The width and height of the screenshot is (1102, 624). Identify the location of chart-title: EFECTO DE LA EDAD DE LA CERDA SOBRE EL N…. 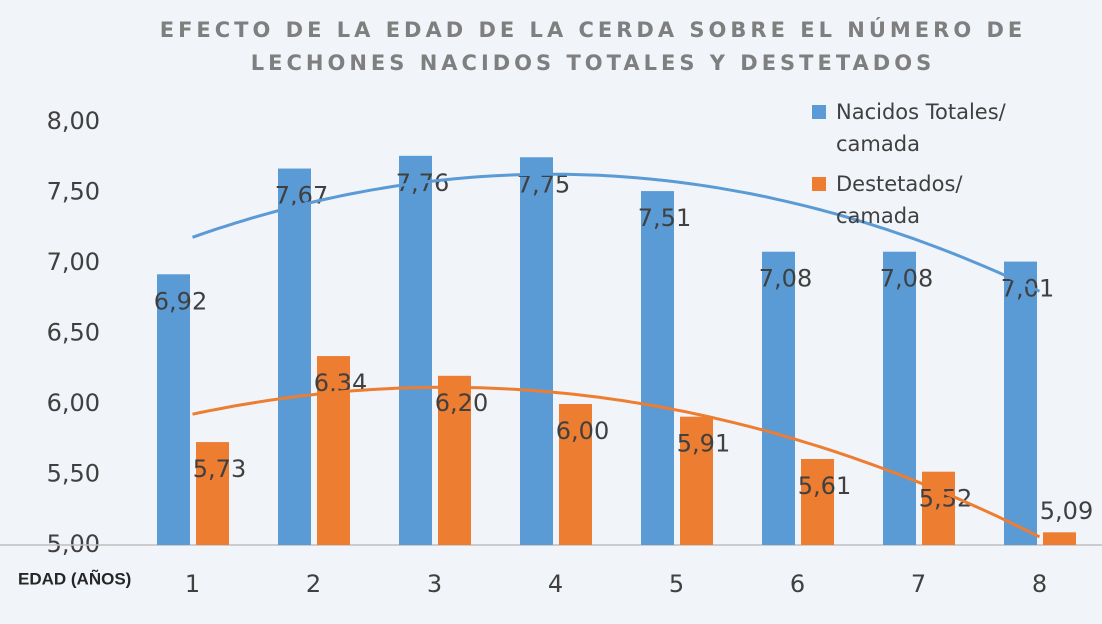
(593, 46).